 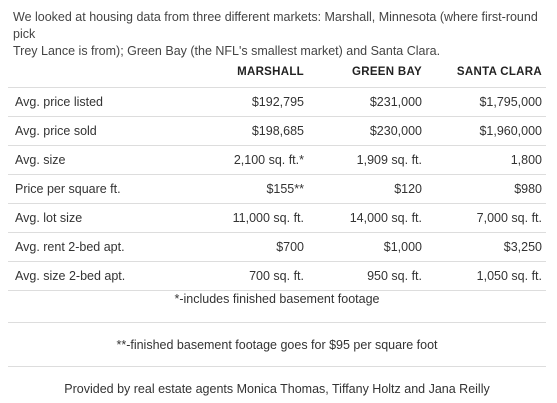 What do you see at coordinates (367, 276) in the screenshot?
I see `cell-green-bay: 950 sq. ft.` at bounding box center [367, 276].